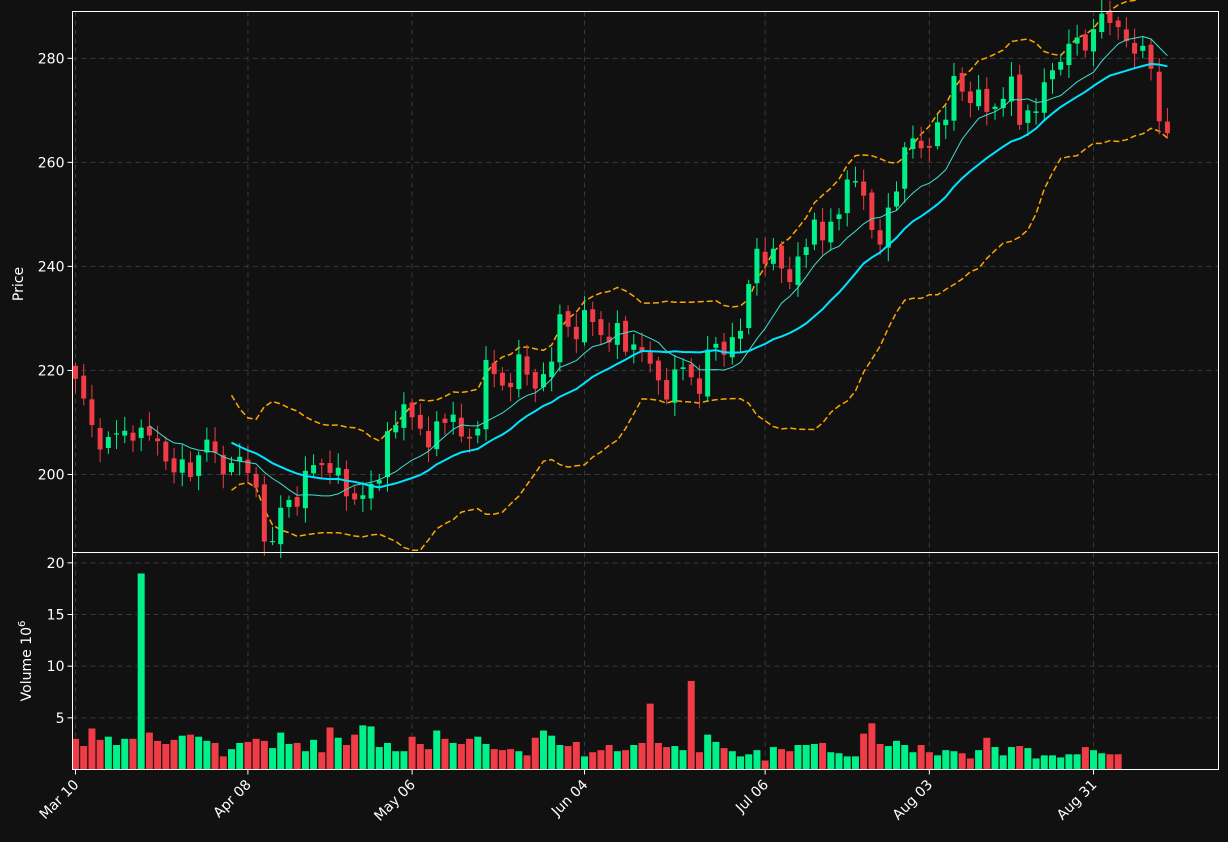 The image size is (1228, 842). I want to click on price-y-tick-label: 240, so click(51, 267).